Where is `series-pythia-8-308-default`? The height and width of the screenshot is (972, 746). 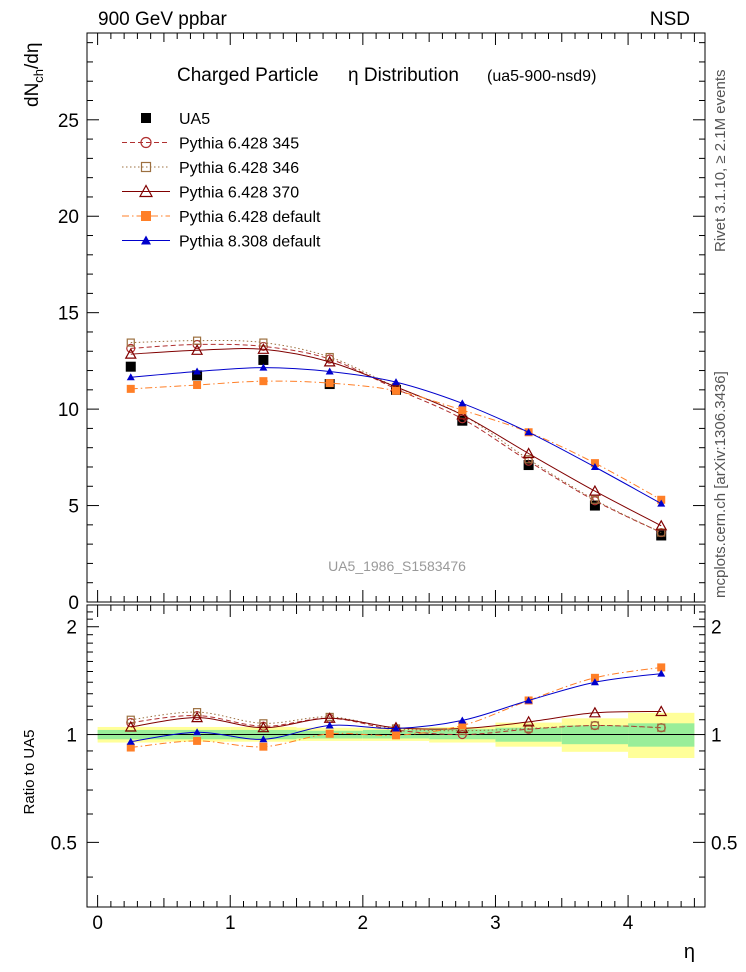 series-pythia-8-308-default is located at coordinates (396, 435).